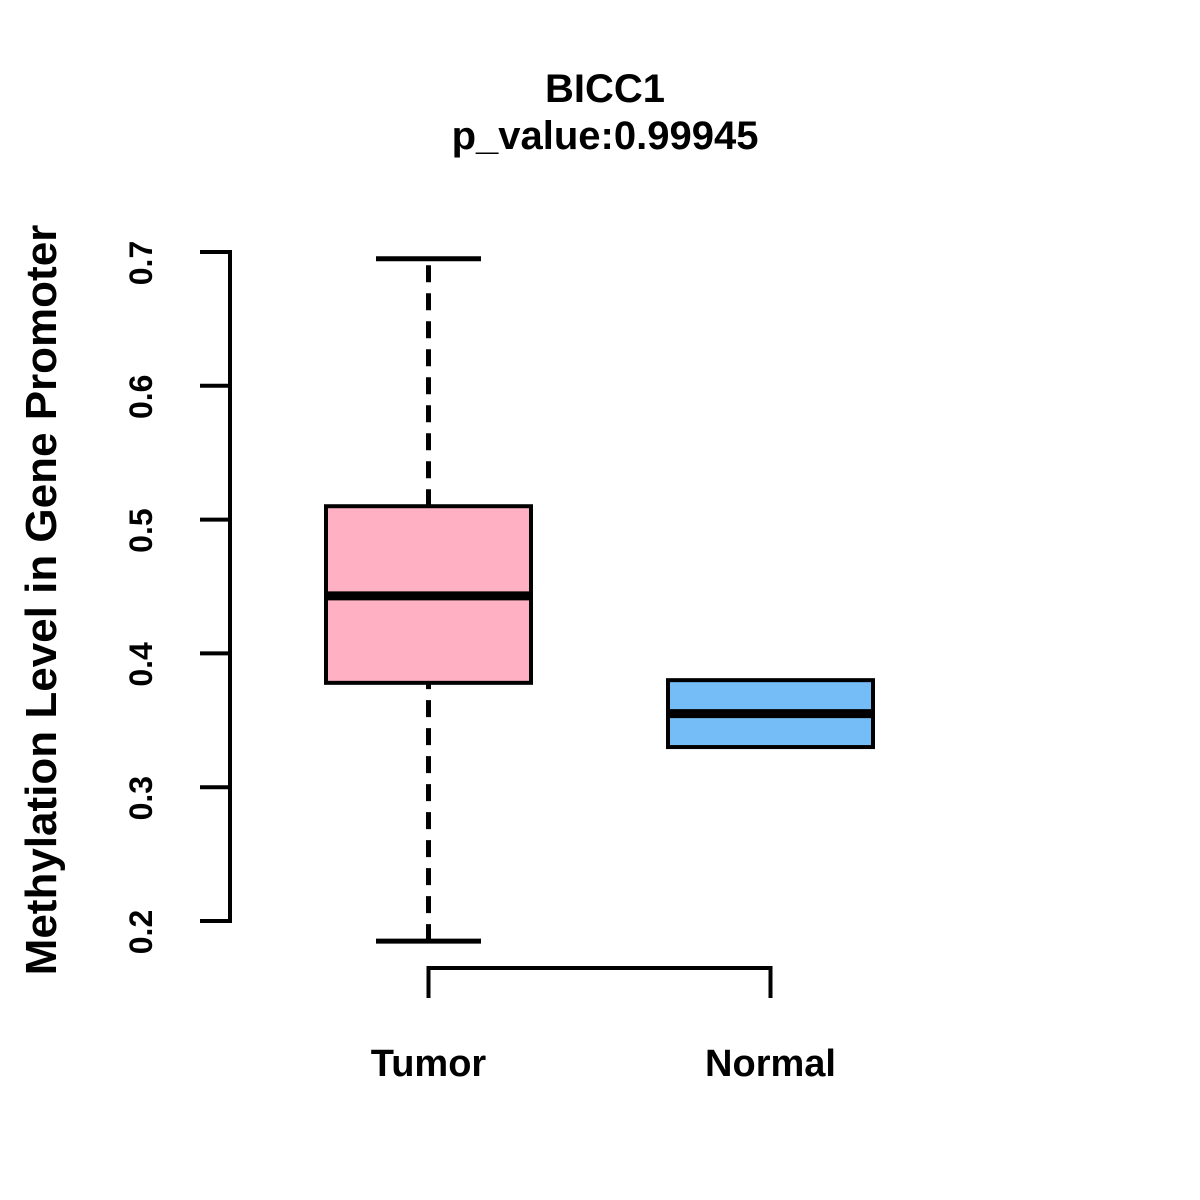 The height and width of the screenshot is (1200, 1200). I want to click on y-axis-tick-label: 0.2, so click(141, 932).